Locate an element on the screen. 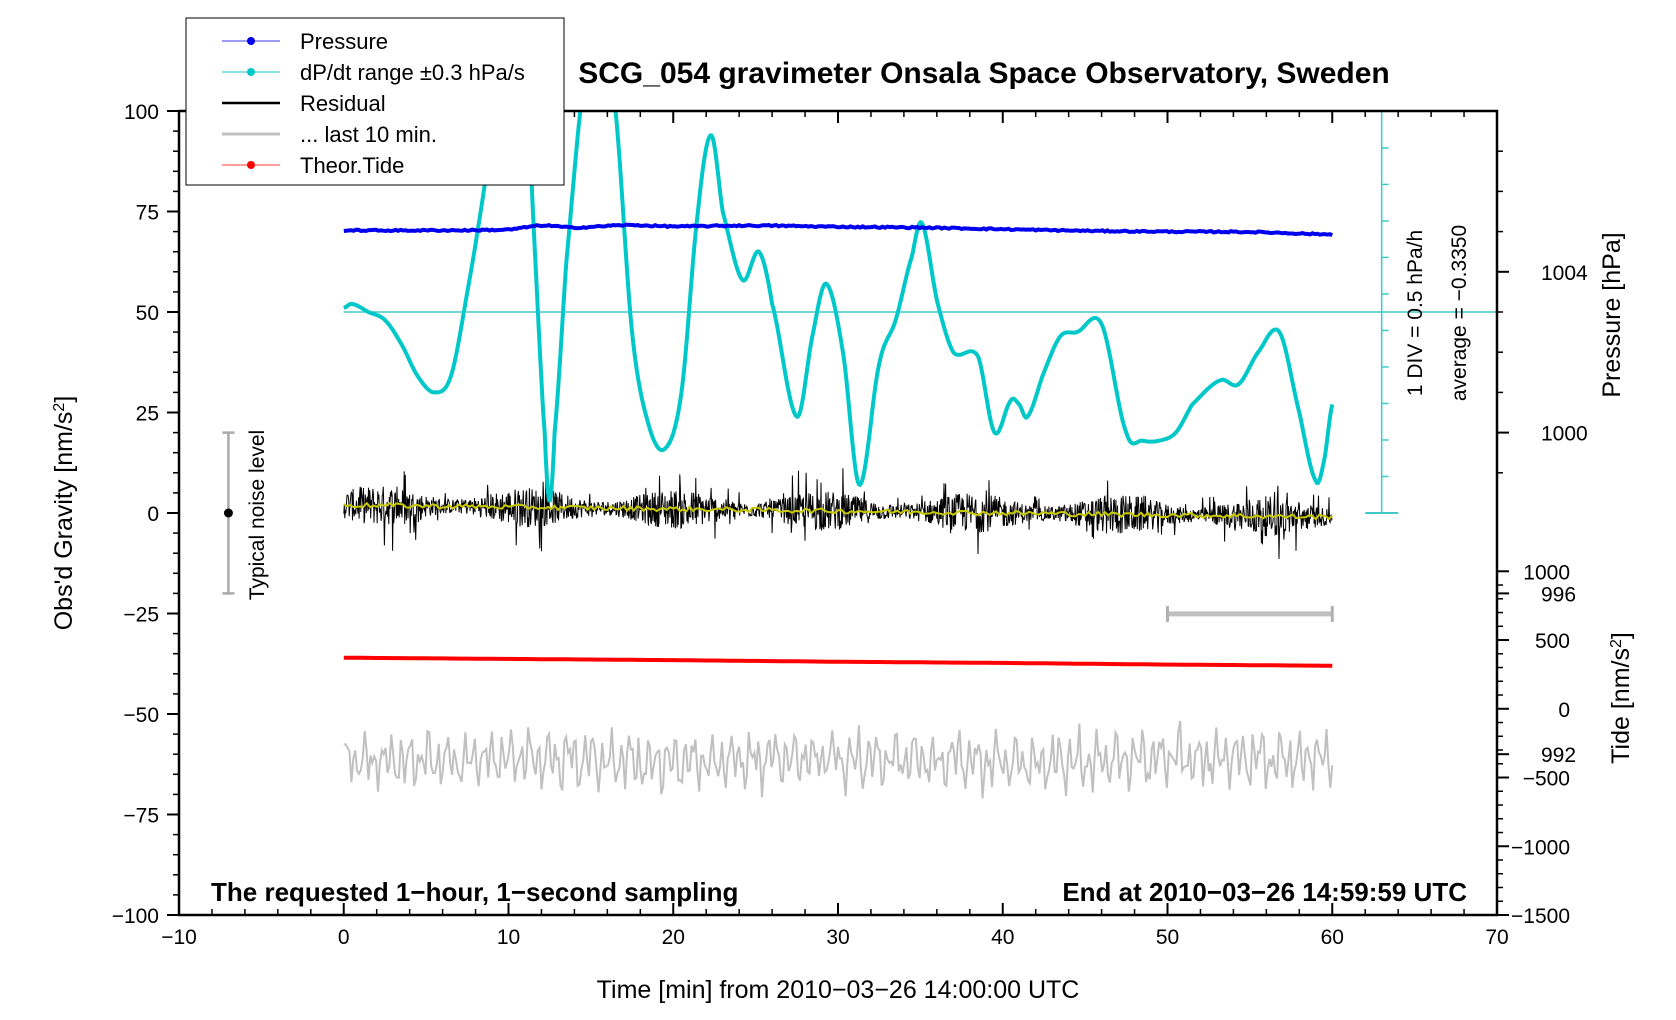 The image size is (1676, 1020). y-tick-label: −75 is located at coordinates (141, 816).